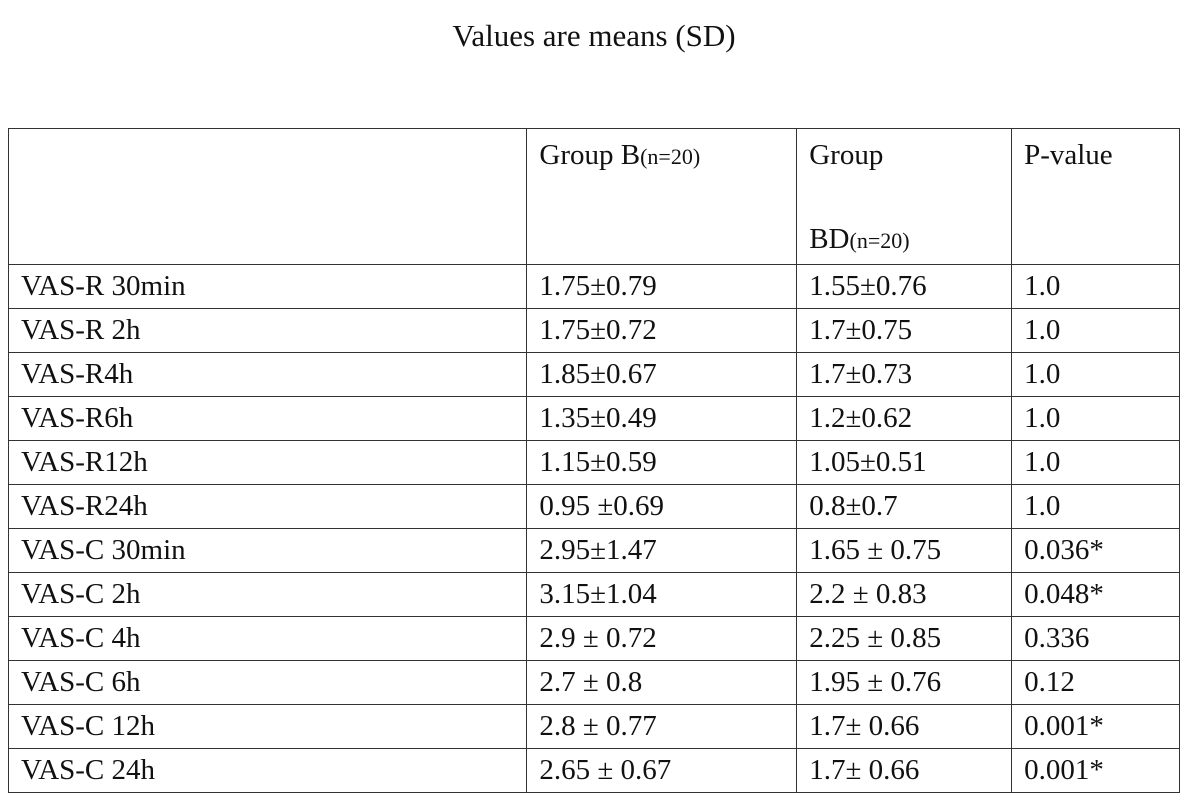 The image size is (1188, 800). I want to click on table-cell: 1.65 ± 0.75, so click(904, 550).